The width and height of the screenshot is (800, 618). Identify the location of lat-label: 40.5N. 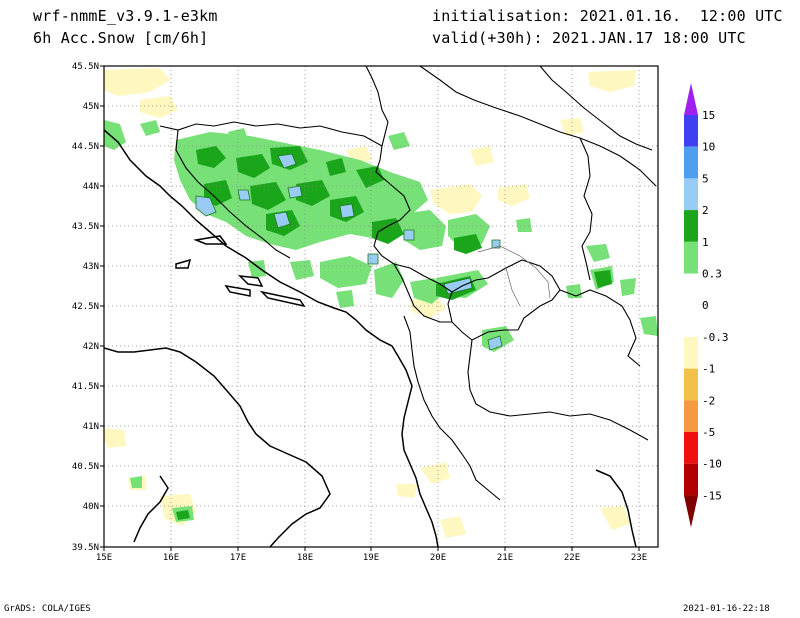
(85, 467).